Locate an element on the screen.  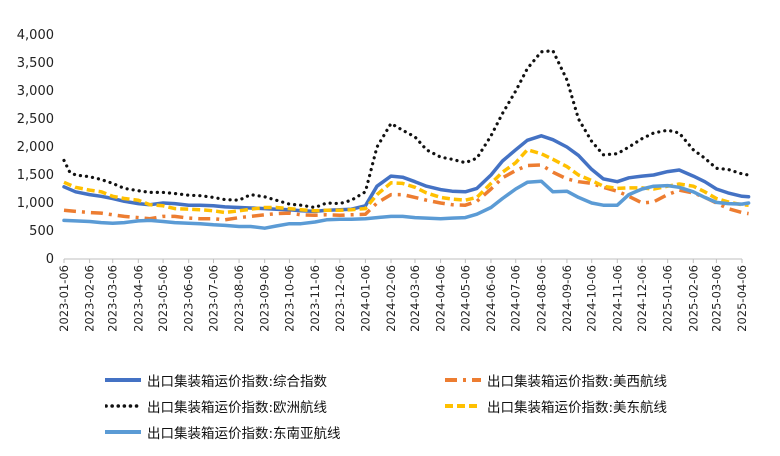
legend-swatch-composite is located at coordinates (123, 380).